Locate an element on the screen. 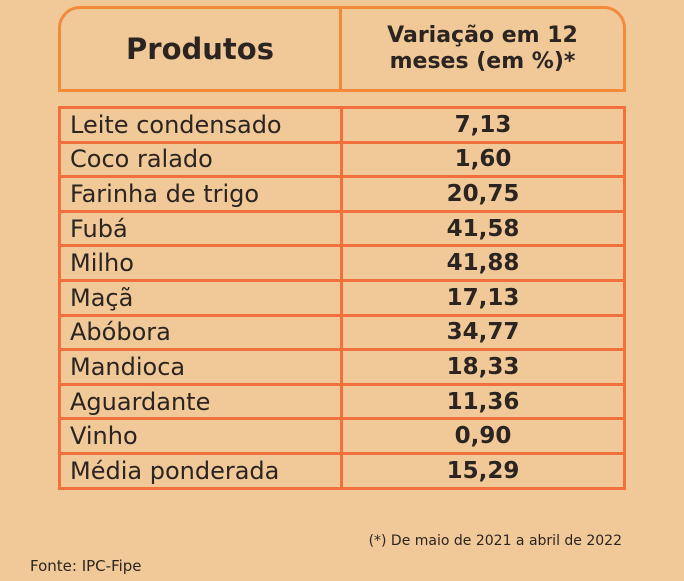 This screenshot has width=684, height=581. table-row: Vinho 0,90 is located at coordinates (342, 436).